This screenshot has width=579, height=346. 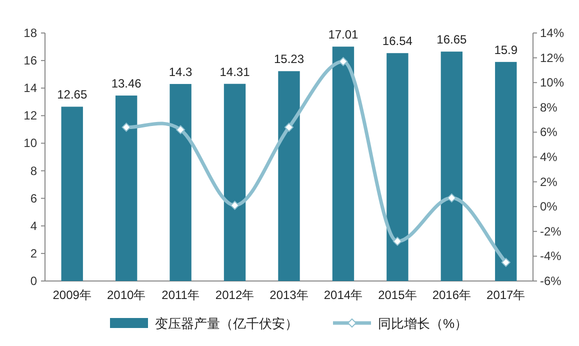 I want to click on x-tick-label: 2017年, so click(x=506, y=295).